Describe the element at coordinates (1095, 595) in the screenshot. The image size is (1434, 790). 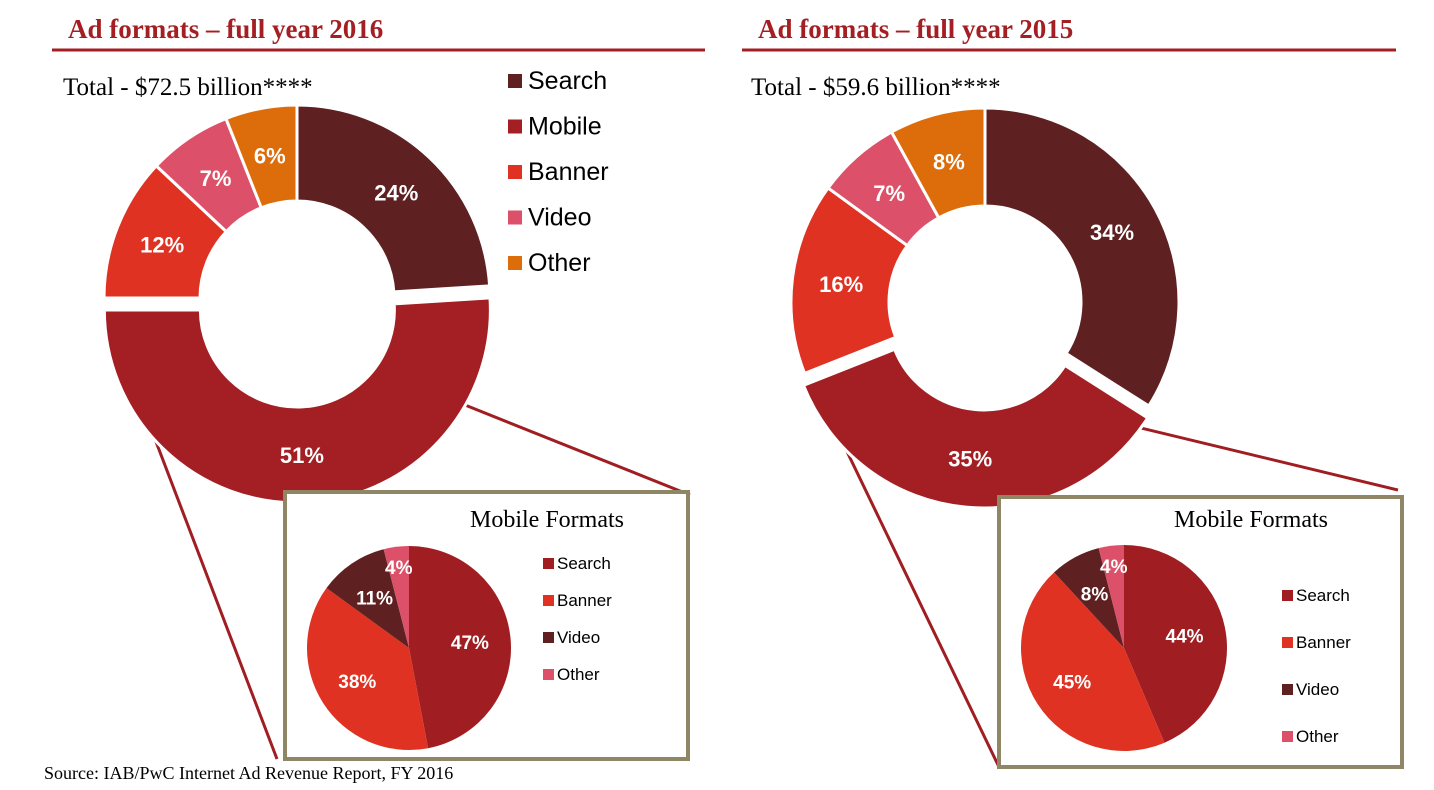
I see `inset-label-video: 8%` at that location.